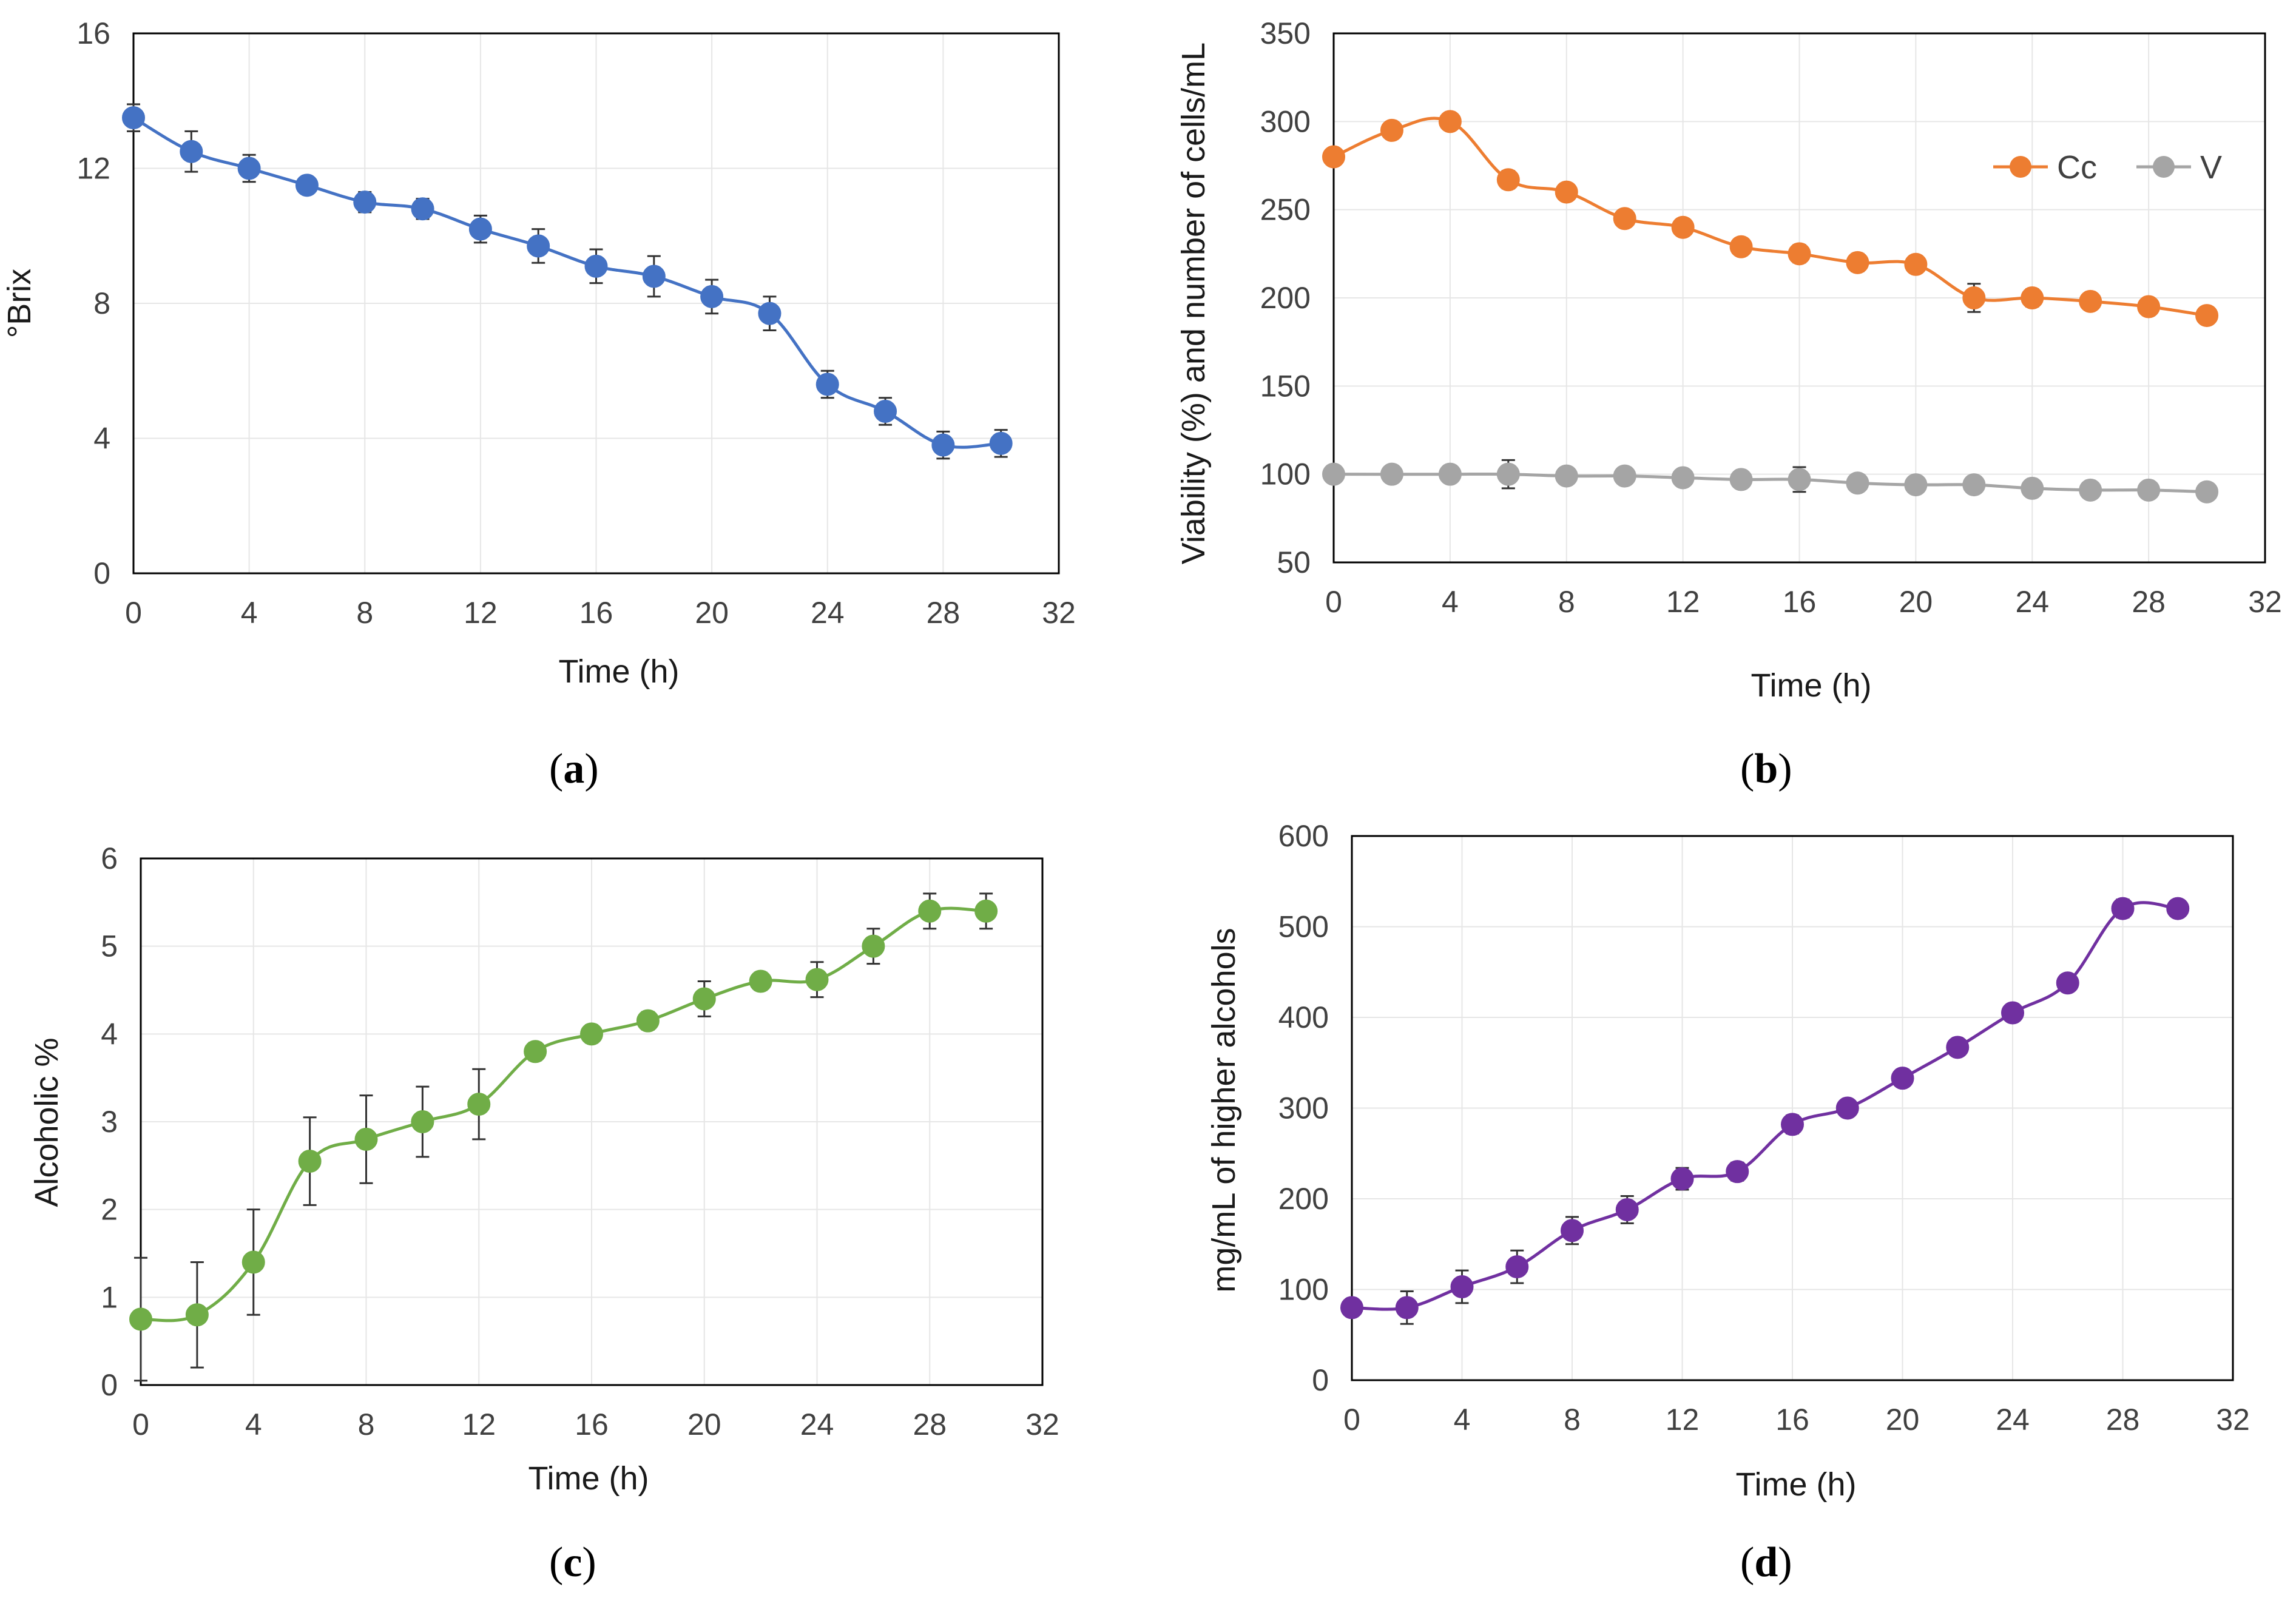  Describe the element at coordinates (1770, 483) in the screenshot. I see `series-line` at that location.